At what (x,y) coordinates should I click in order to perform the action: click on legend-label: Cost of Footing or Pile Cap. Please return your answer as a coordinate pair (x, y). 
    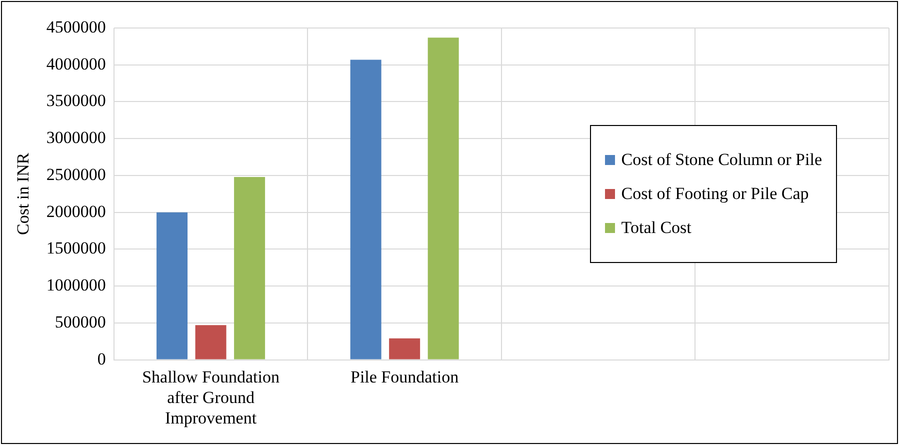
    Looking at the image, I should click on (715, 194).